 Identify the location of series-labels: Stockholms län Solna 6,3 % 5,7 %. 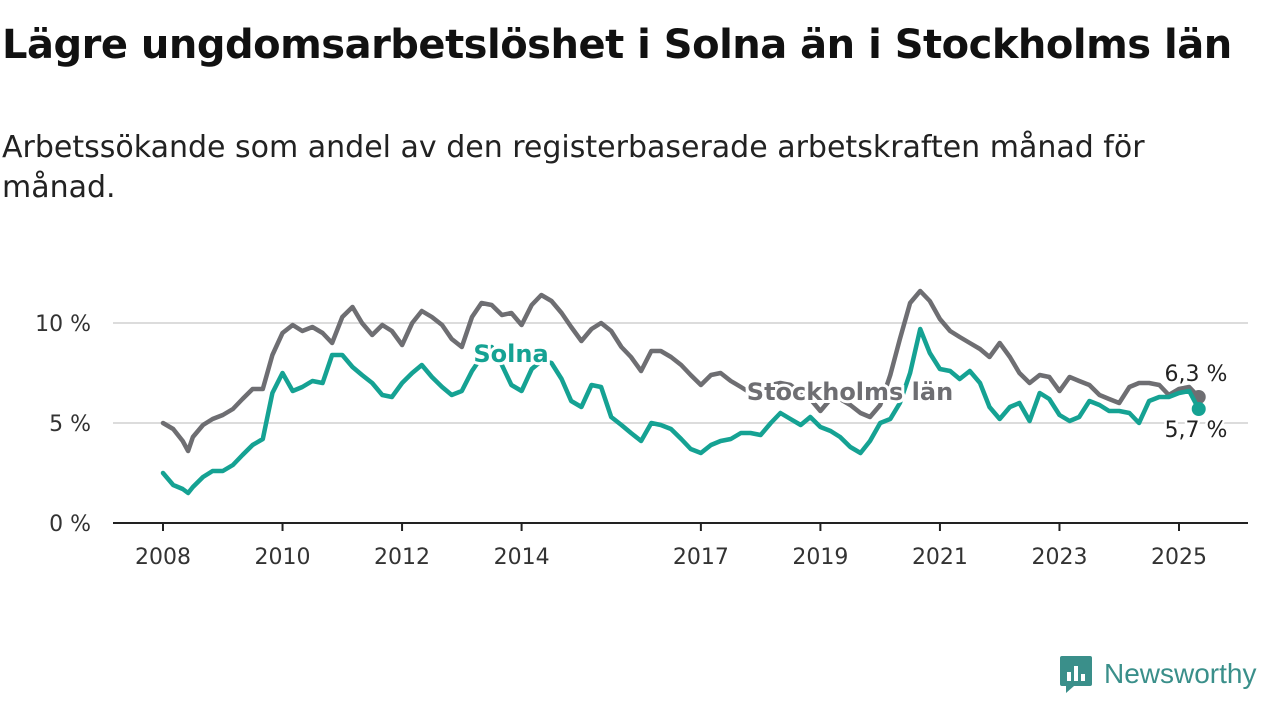
(850, 391).